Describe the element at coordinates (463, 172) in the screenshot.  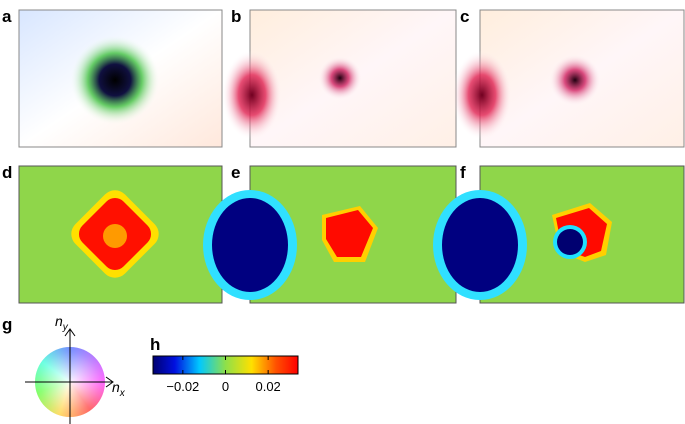
I see `panel-label: f` at that location.